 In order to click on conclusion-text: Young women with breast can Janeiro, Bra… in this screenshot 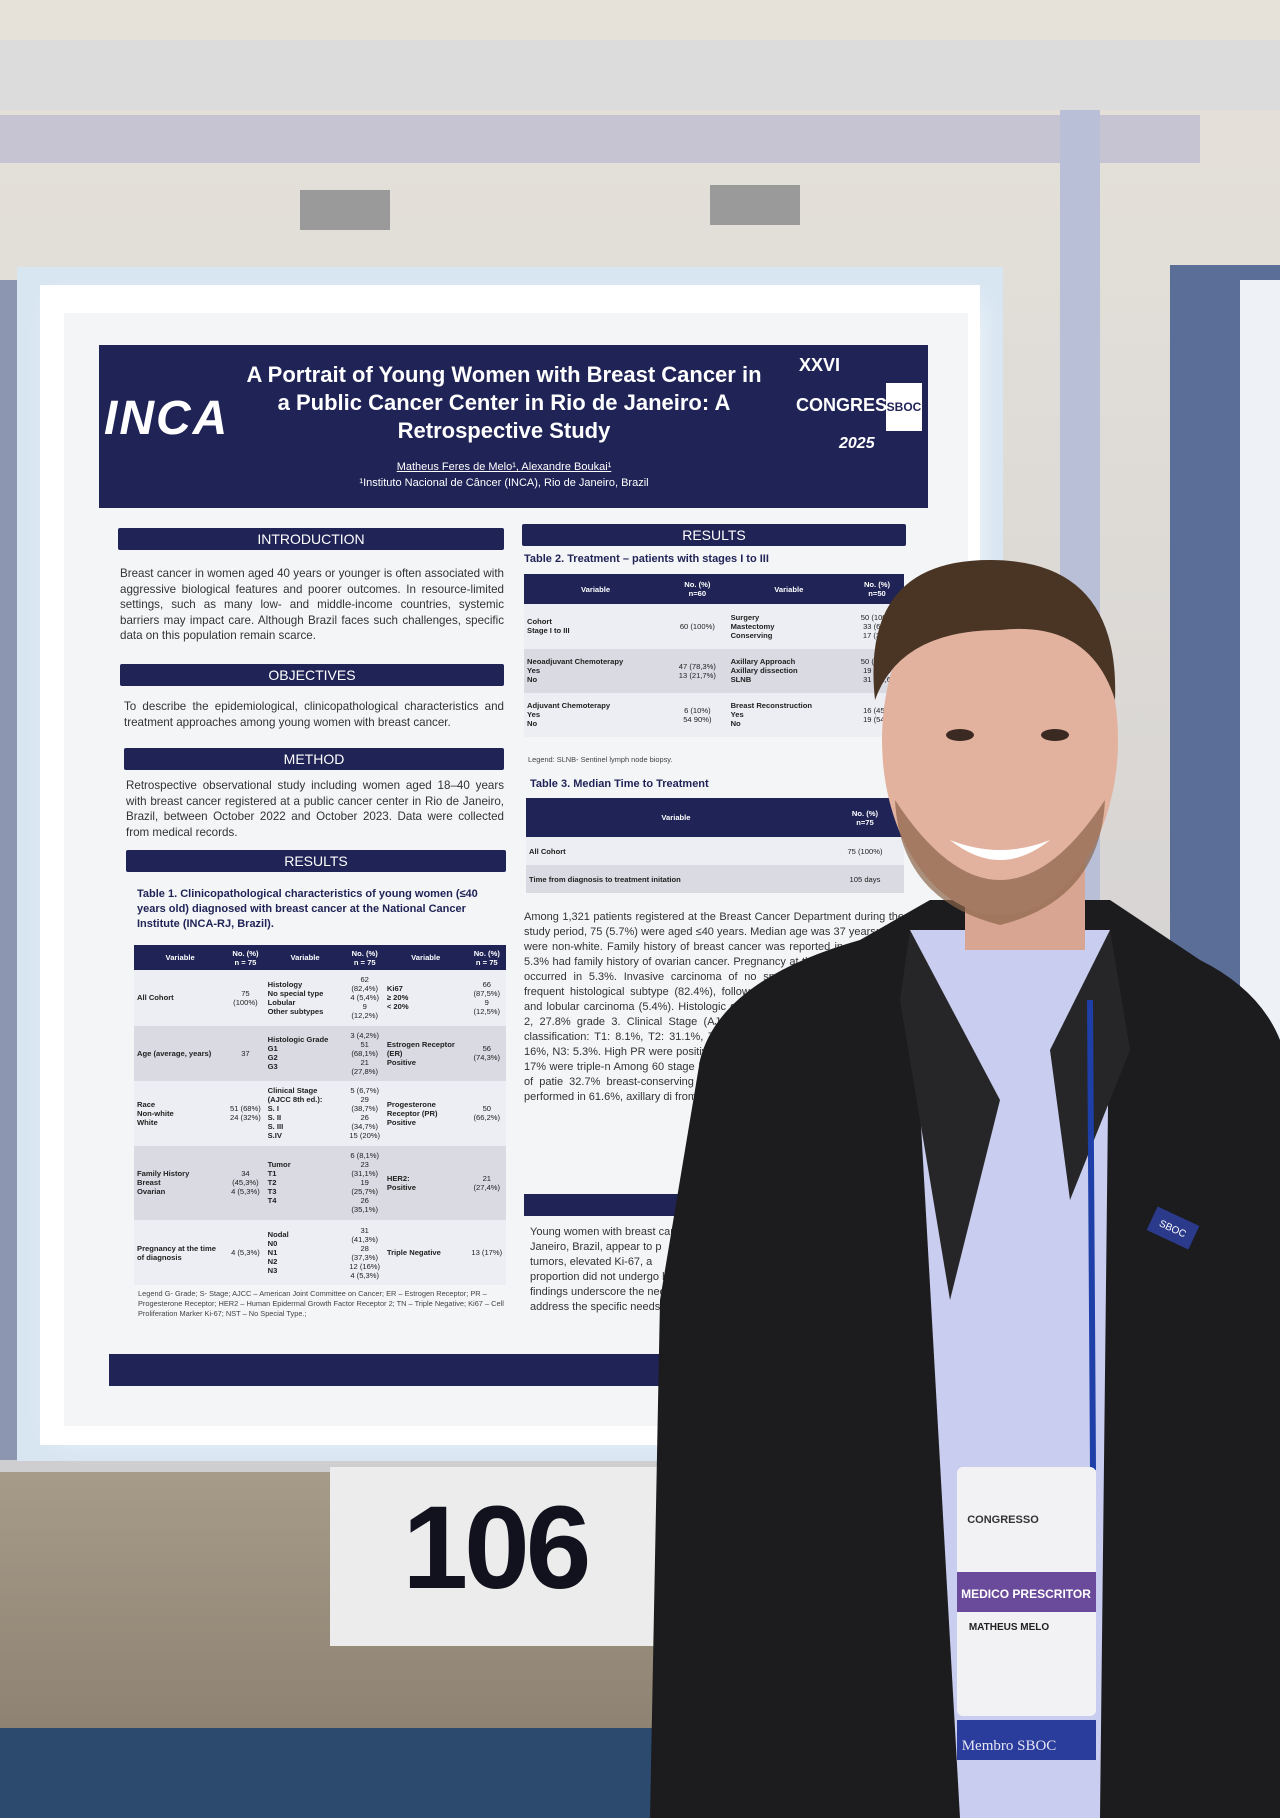, I will do `click(603, 1269)`.